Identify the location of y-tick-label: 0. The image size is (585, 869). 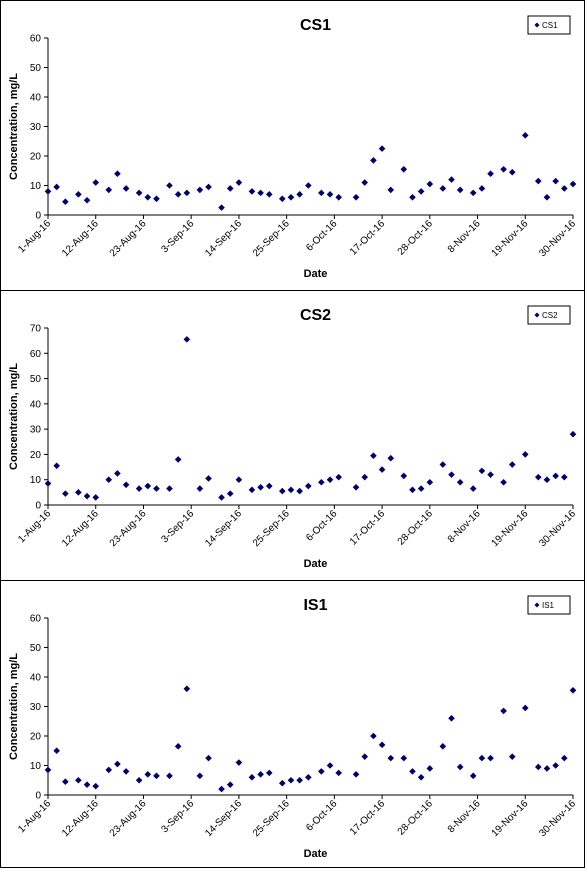
(38, 216).